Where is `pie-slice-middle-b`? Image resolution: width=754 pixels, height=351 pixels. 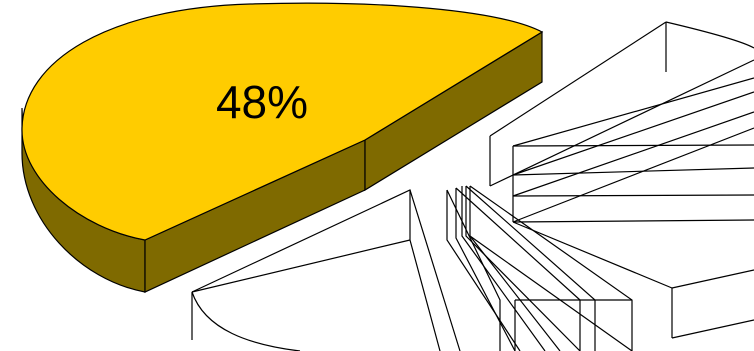 pie-slice-middle-b is located at coordinates (549, 268).